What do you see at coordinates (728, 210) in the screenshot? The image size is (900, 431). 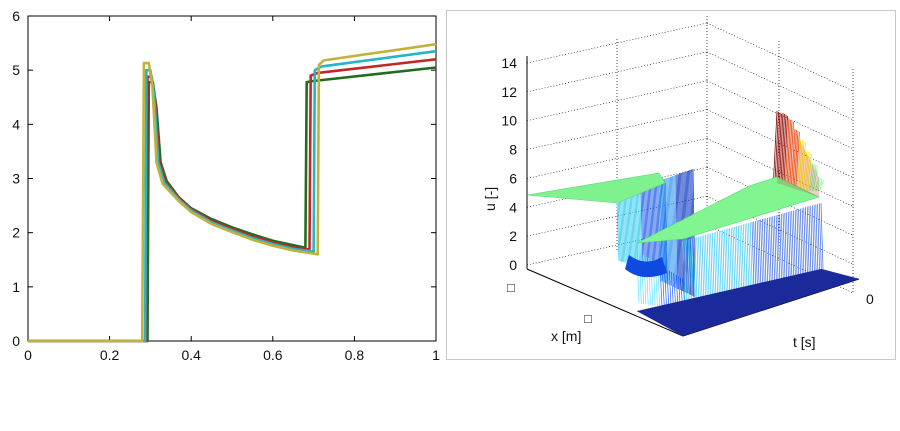 I see `surface-plateau-right` at bounding box center [728, 210].